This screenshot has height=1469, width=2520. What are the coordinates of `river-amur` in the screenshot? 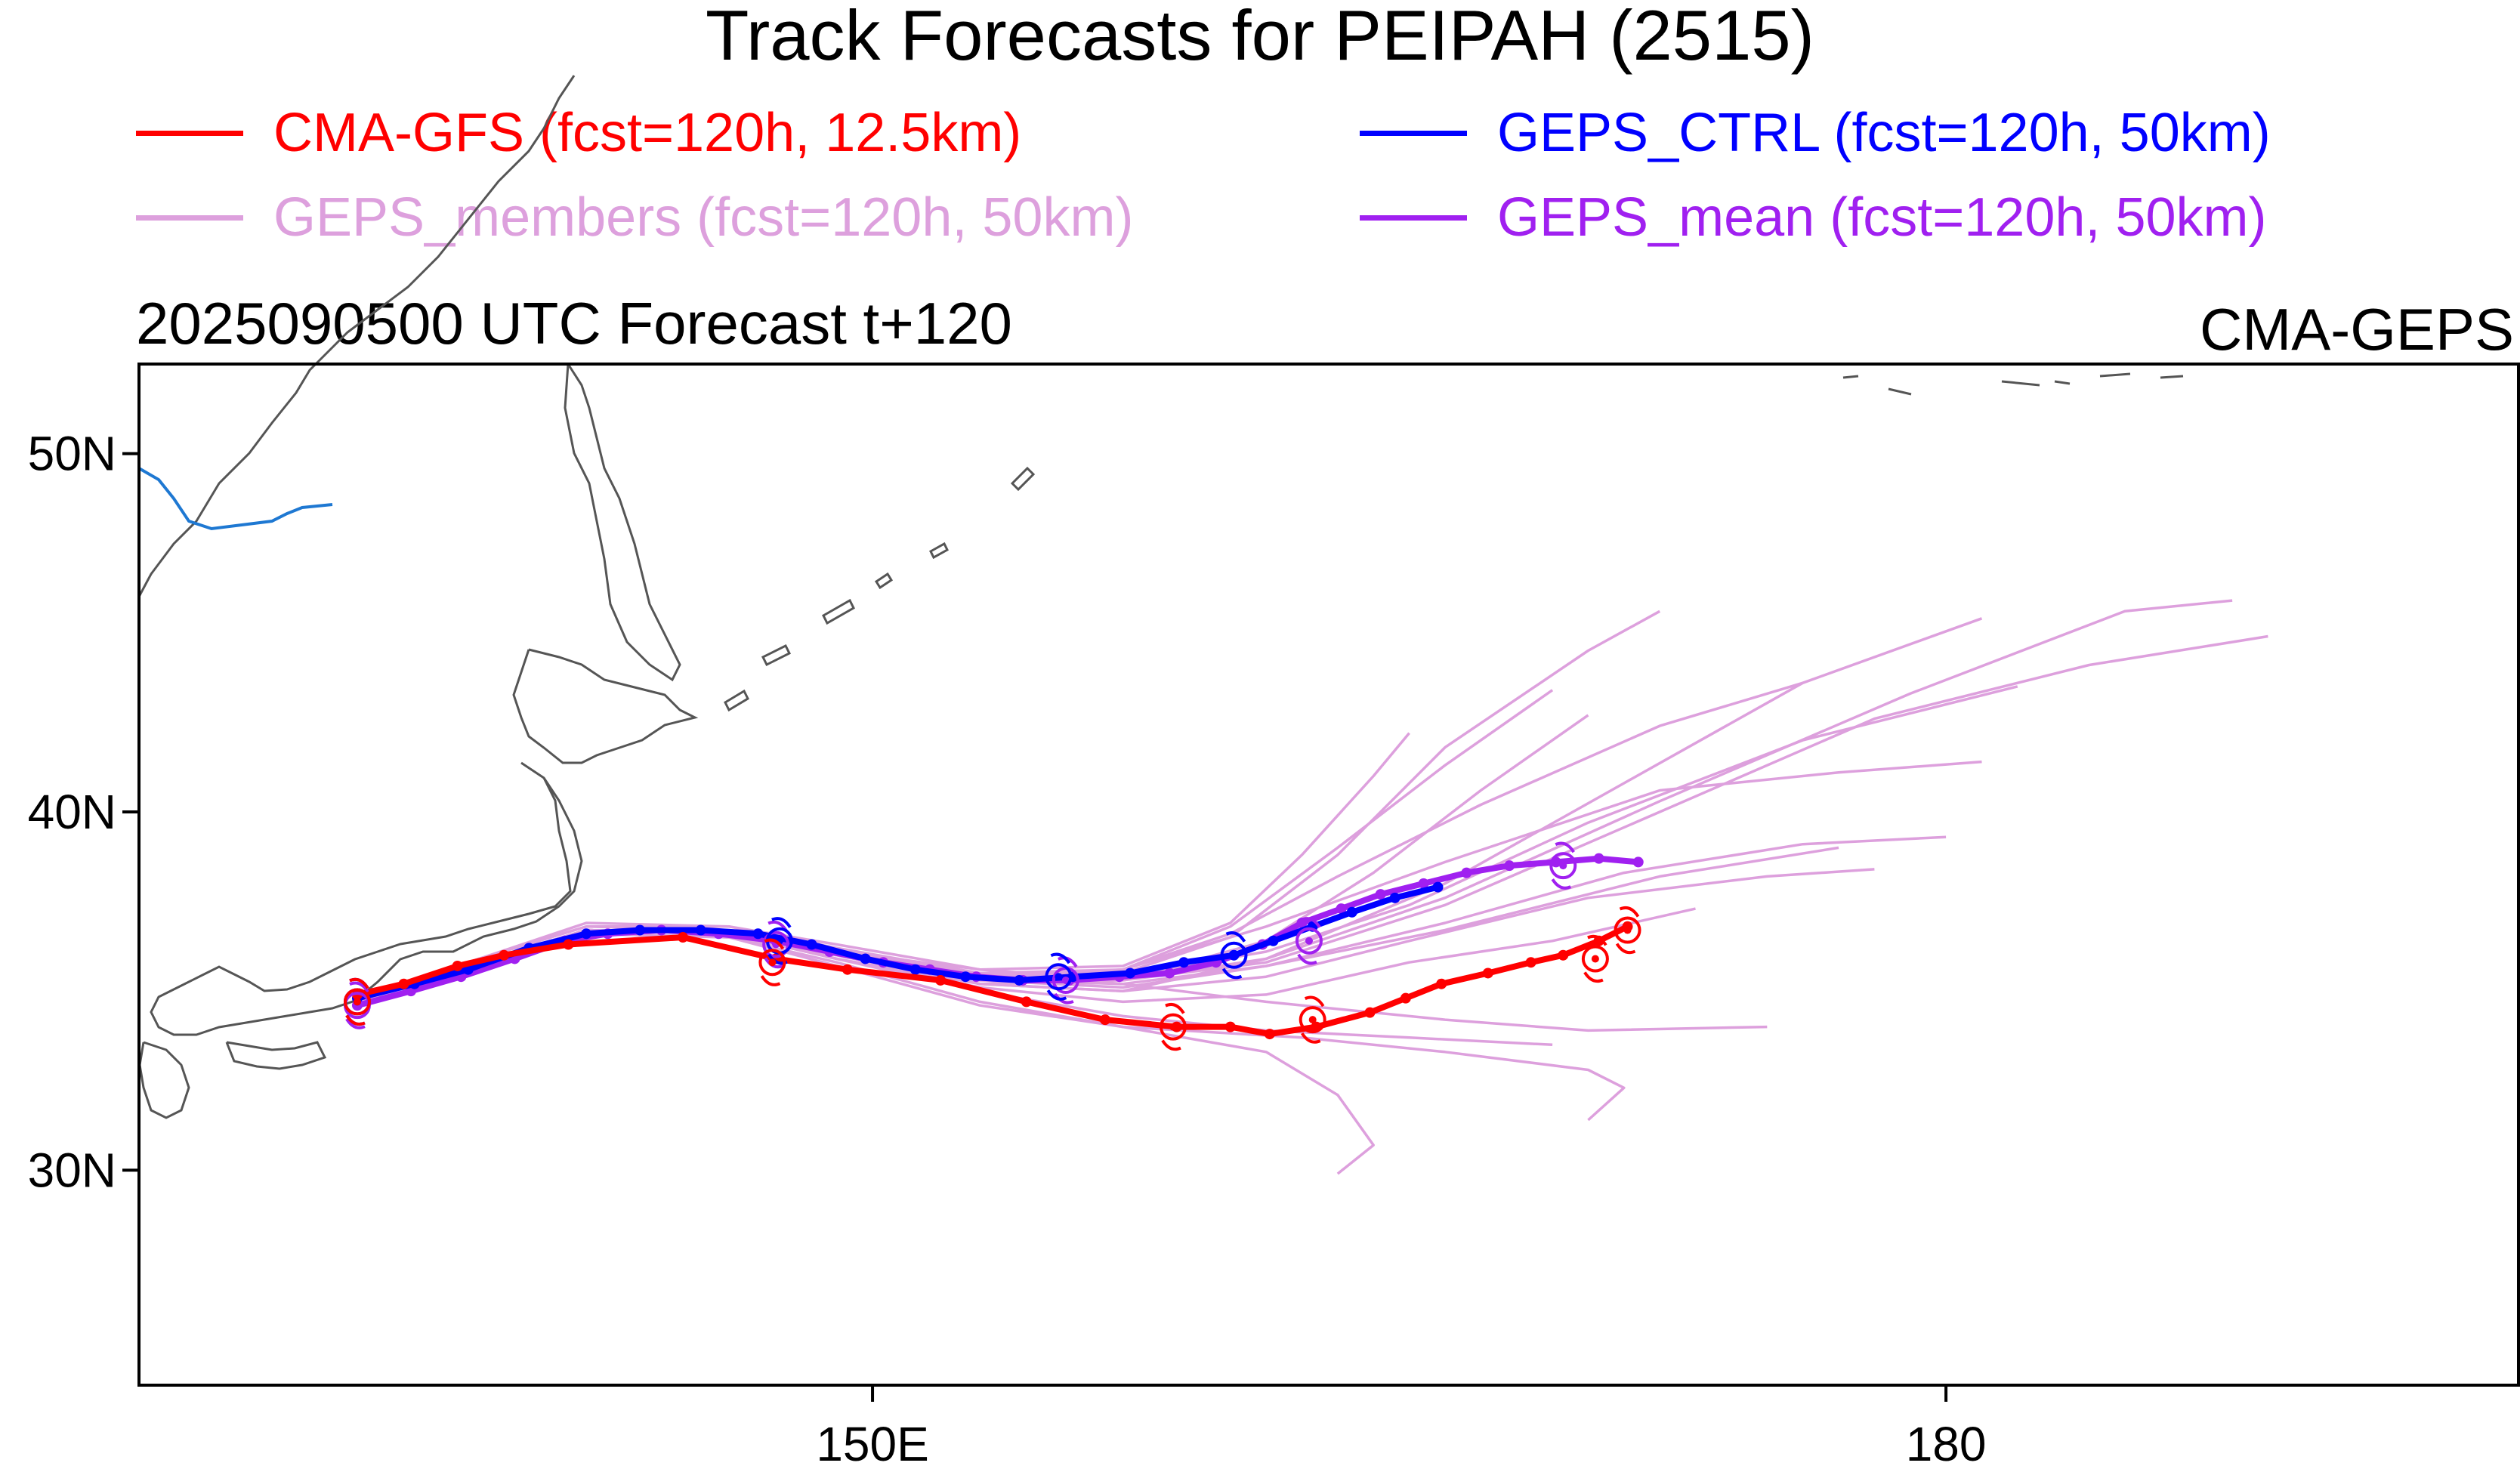 It's located at (235, 499).